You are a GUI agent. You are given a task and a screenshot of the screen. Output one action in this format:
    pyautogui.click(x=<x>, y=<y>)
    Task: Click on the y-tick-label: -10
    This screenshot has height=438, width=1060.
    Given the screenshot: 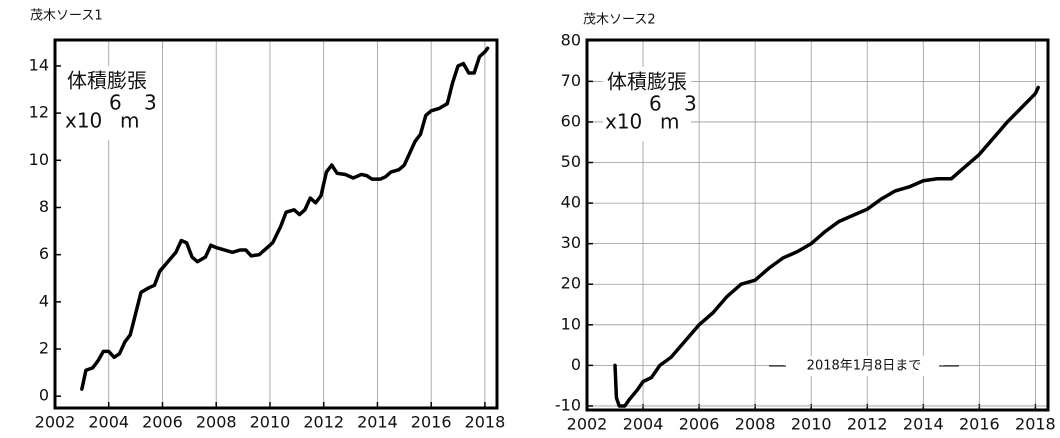 What is the action you would take?
    pyautogui.click(x=568, y=404)
    